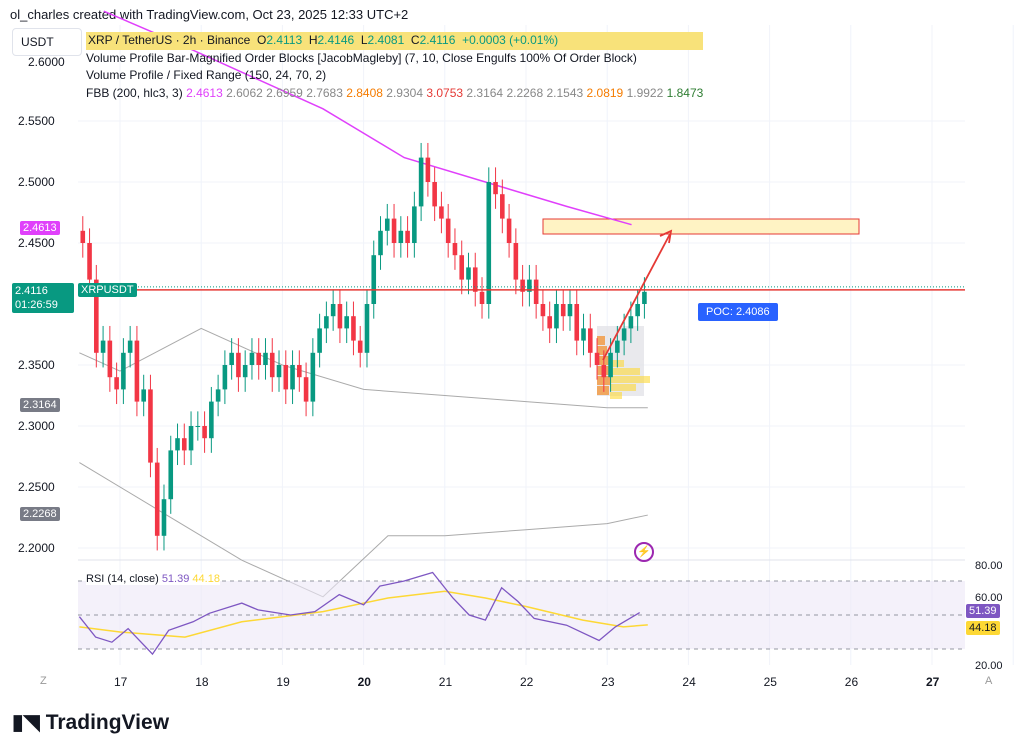  Describe the element at coordinates (644, 552) in the screenshot. I see `lightning-icon: ⚡` at that location.